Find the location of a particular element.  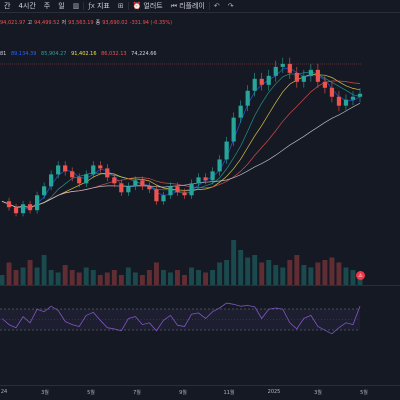

replay-button: ⏮ 리플레이 is located at coordinates (188, 6).